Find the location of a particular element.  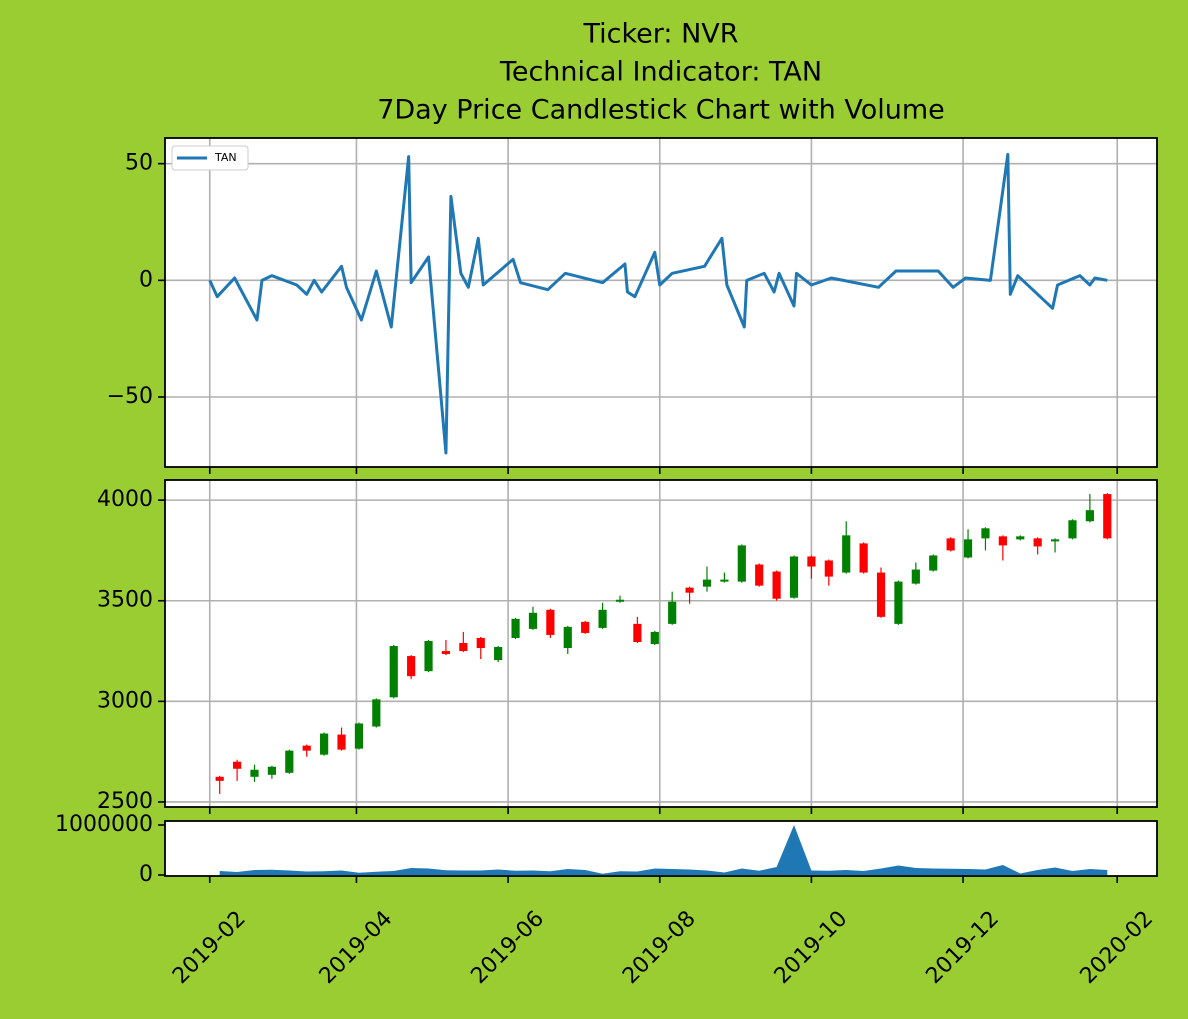

plot-area is located at coordinates (661, 848).